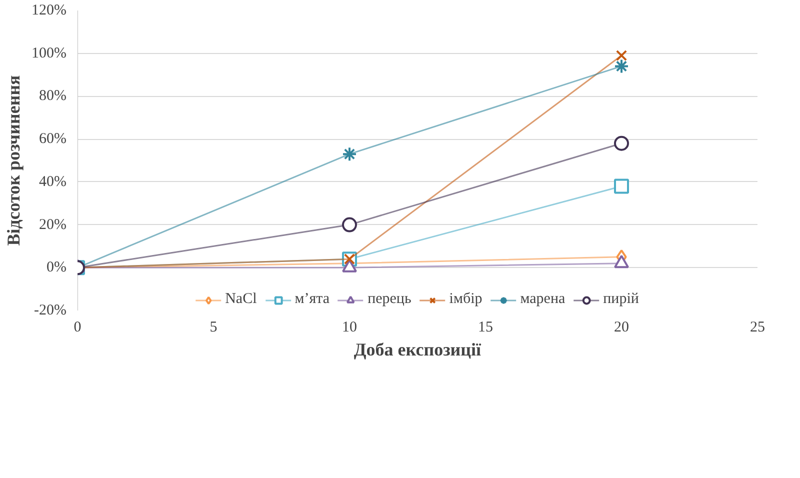 This screenshot has width=800, height=478. What do you see at coordinates (214, 328) in the screenshot?
I see `x-tick-label: 5` at bounding box center [214, 328].